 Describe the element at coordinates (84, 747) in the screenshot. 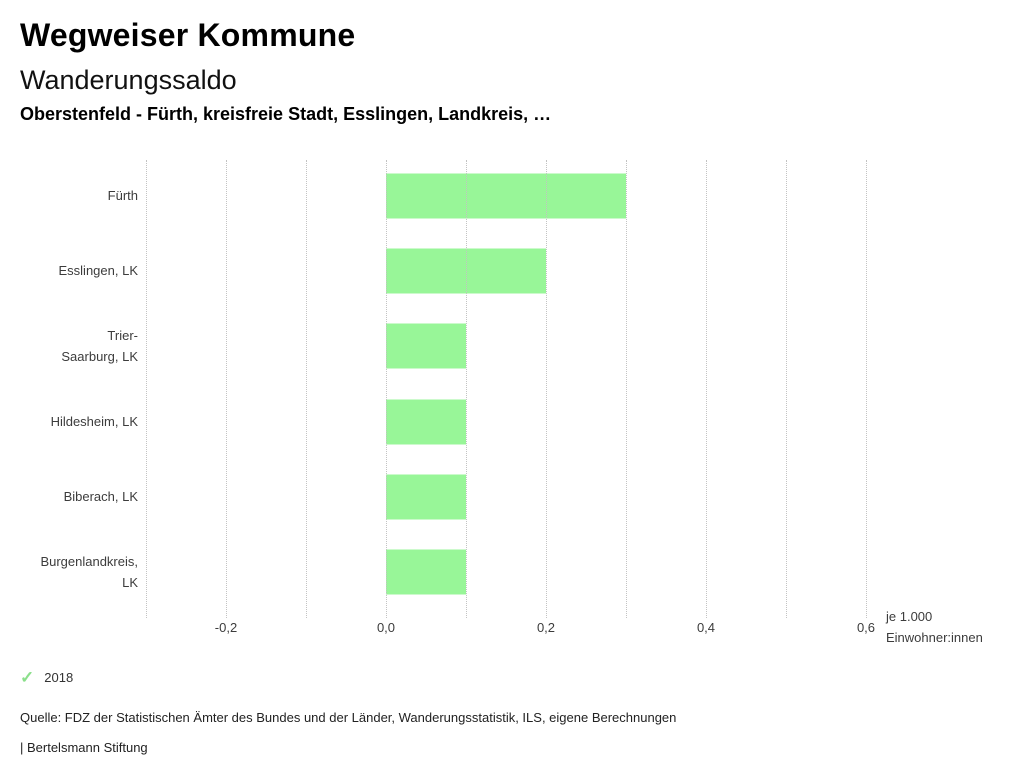

I see `brand-note: | Bertelsmann Stiftung` at that location.